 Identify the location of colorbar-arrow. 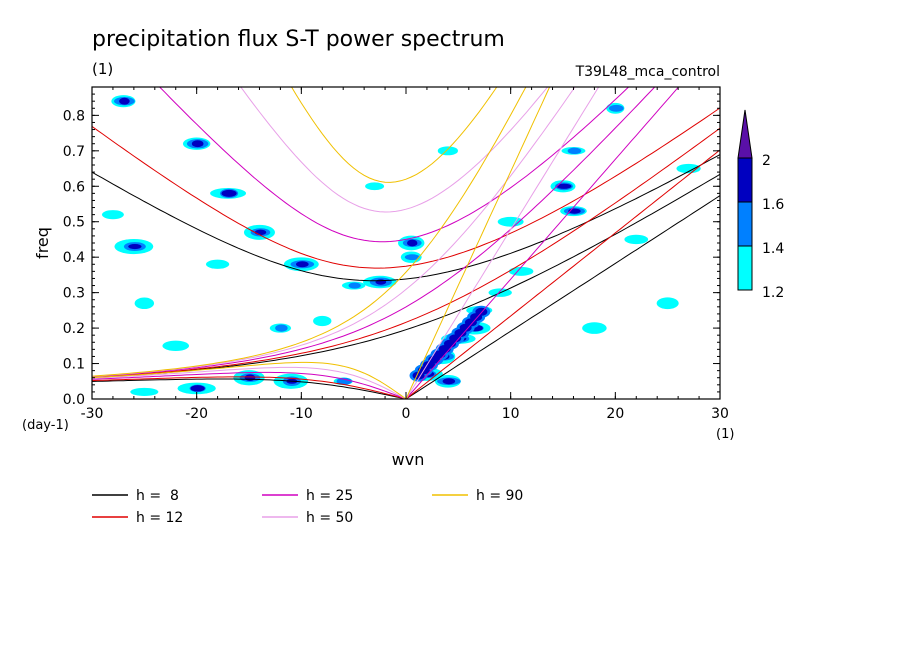
(745, 134).